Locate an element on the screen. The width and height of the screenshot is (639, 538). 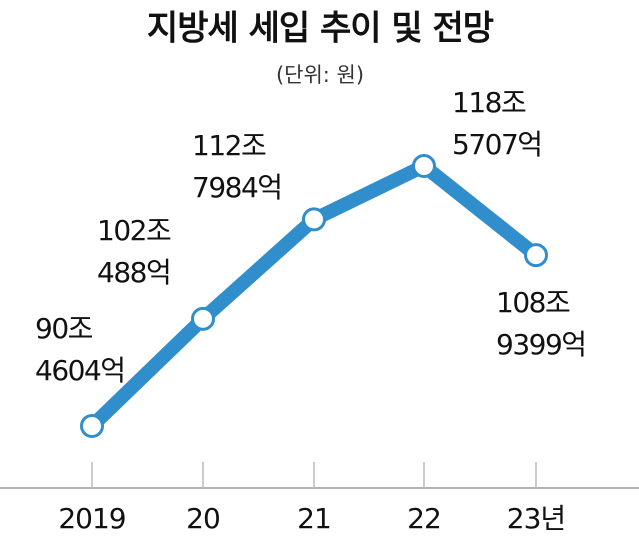
x-tick-label: 22 is located at coordinates (424, 518).